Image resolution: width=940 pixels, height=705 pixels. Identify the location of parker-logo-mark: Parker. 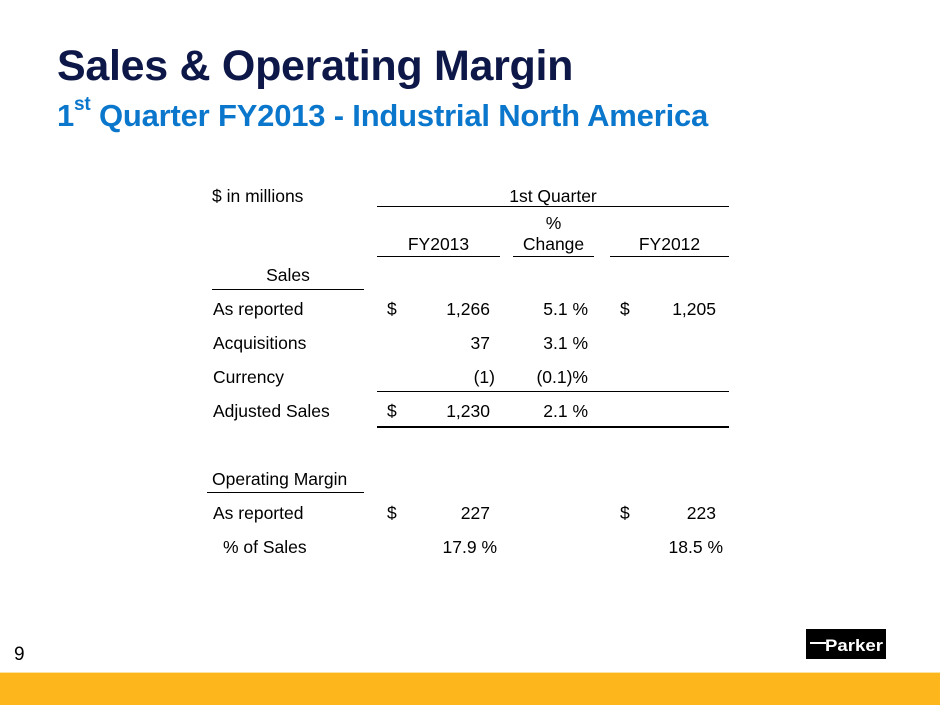
(846, 645).